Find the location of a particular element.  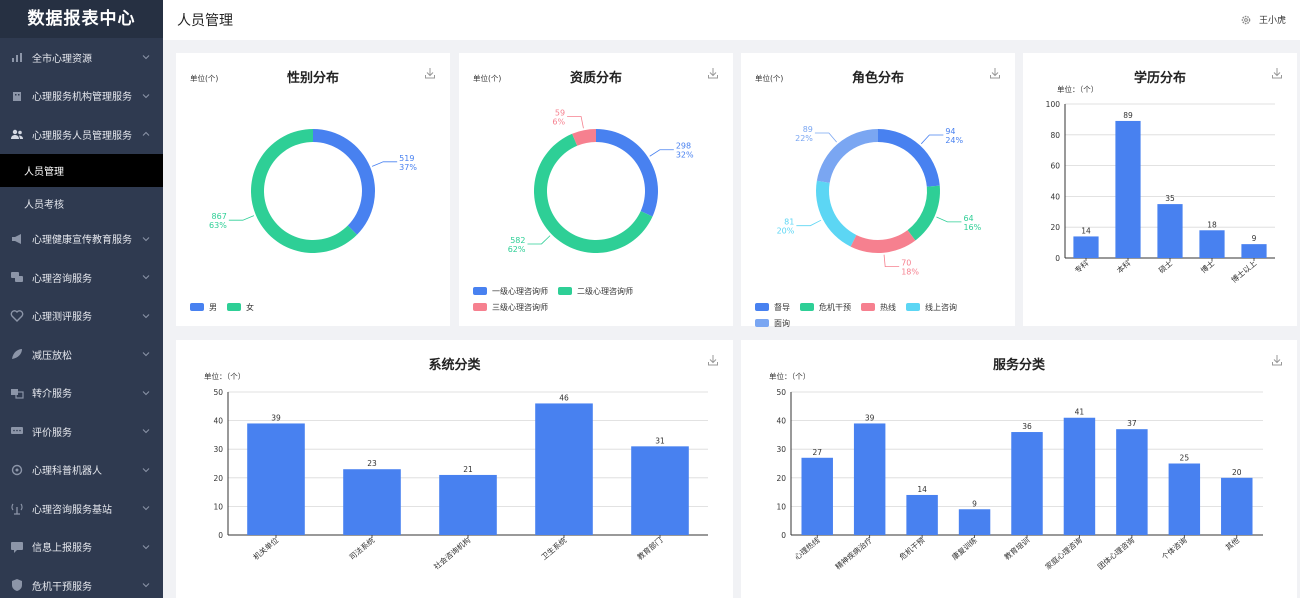

chart-title: 角色分布 is located at coordinates (877, 78).